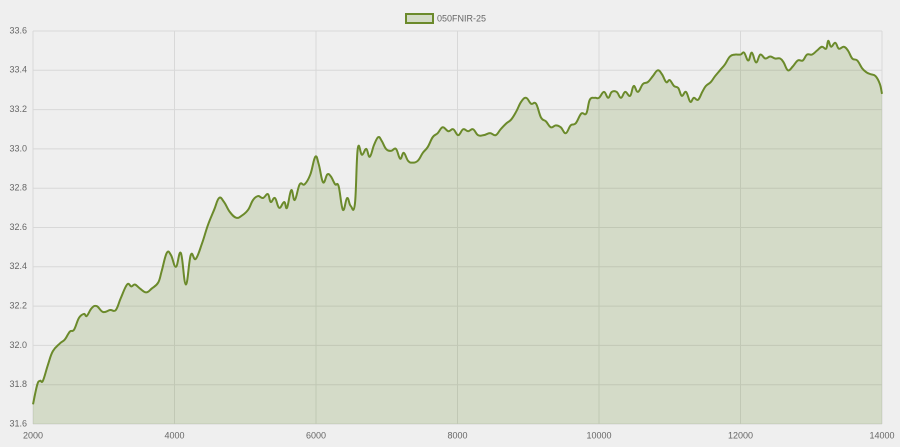 This screenshot has width=900, height=447. What do you see at coordinates (18, 30) in the screenshot?
I see `y-tick-label: 33.6` at bounding box center [18, 30].